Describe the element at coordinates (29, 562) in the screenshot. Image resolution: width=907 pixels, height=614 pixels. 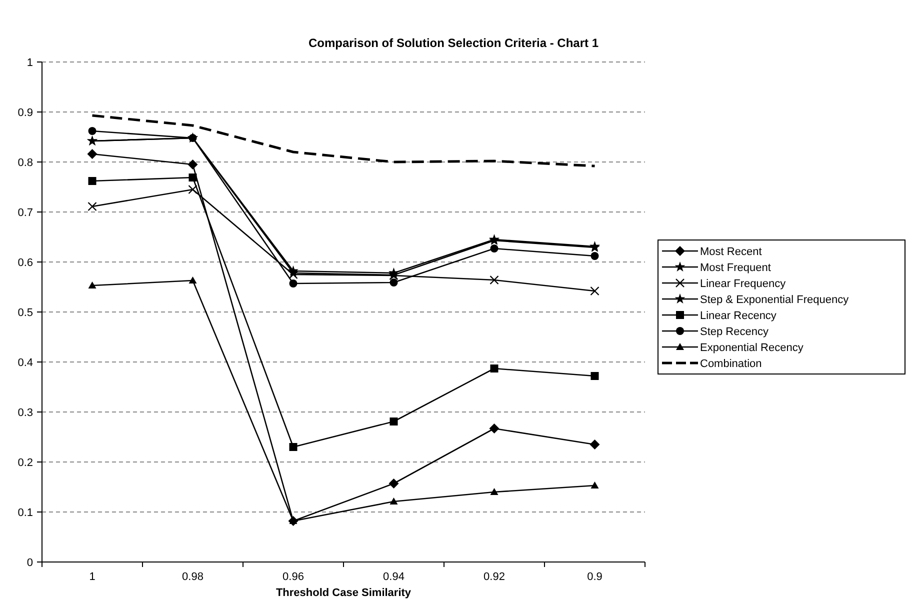
I see `y-tick-label: 0` at that location.